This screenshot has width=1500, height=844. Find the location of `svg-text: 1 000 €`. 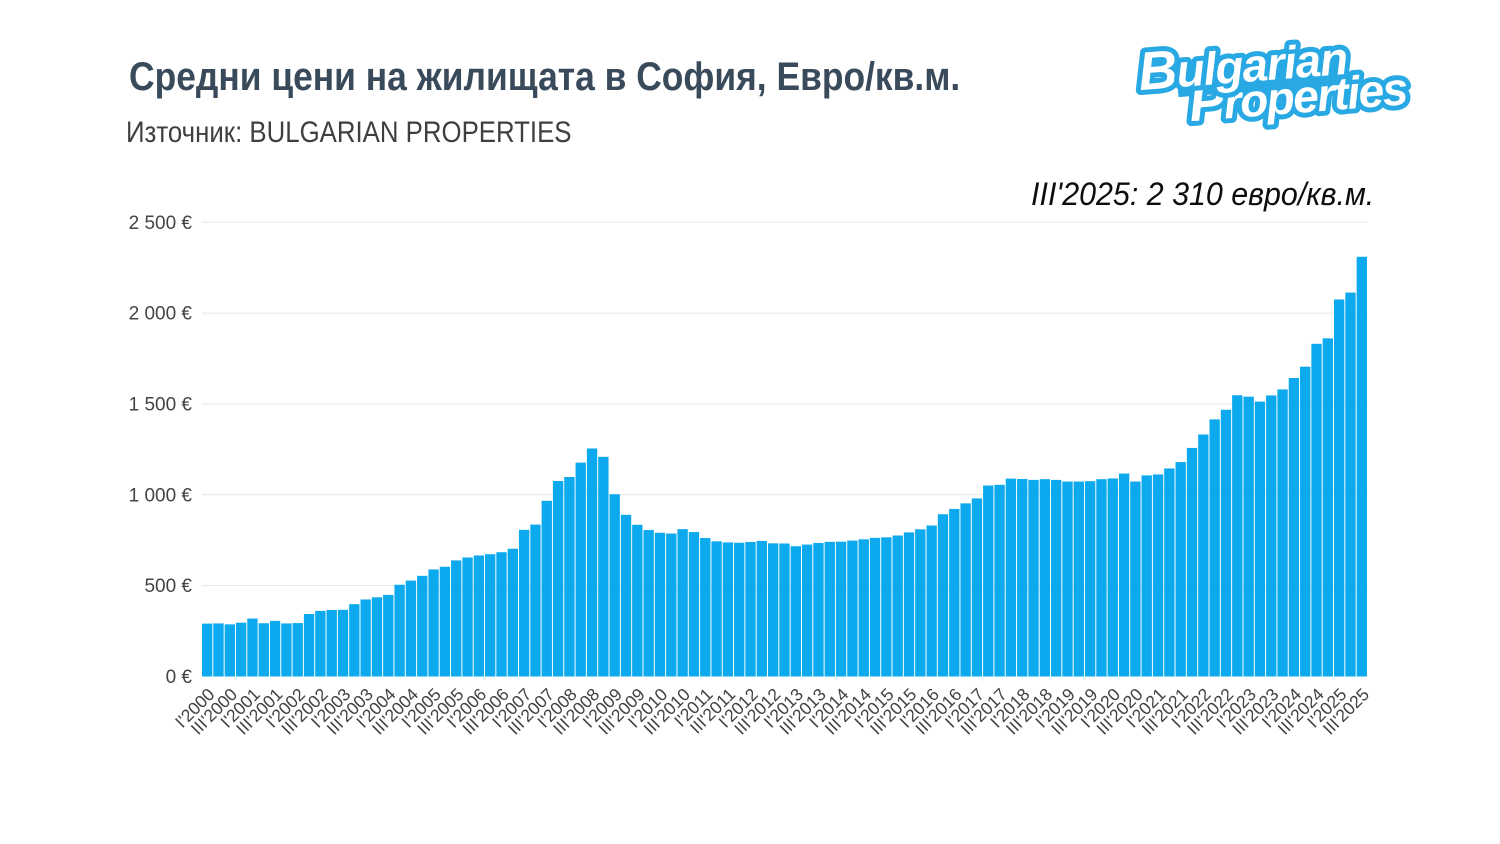

svg-text: 1 000 € is located at coordinates (161, 495).